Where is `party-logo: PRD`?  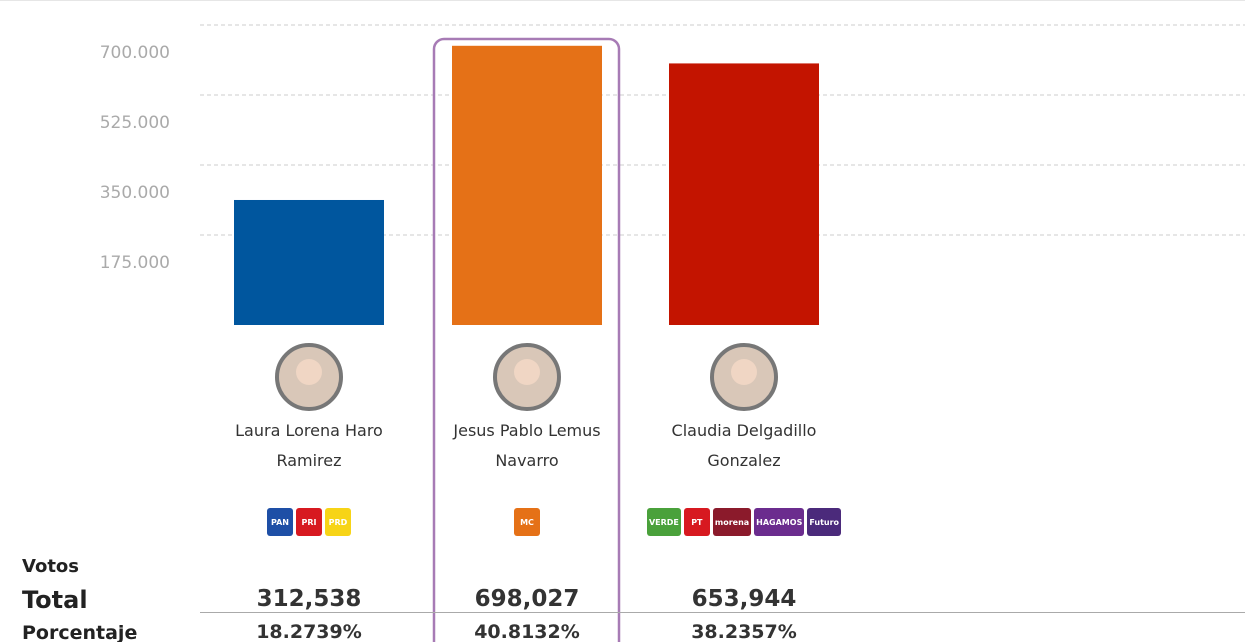
party-logo: PRD is located at coordinates (338, 522).